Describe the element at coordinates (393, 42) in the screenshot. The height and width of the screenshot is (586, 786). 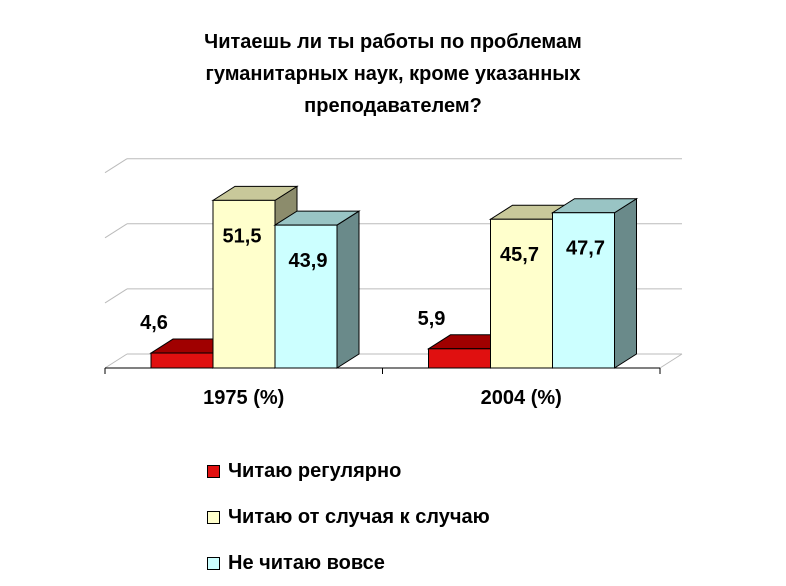
I see `chart-title-line-1: Читаешь ли ты работы по проблемам` at that location.